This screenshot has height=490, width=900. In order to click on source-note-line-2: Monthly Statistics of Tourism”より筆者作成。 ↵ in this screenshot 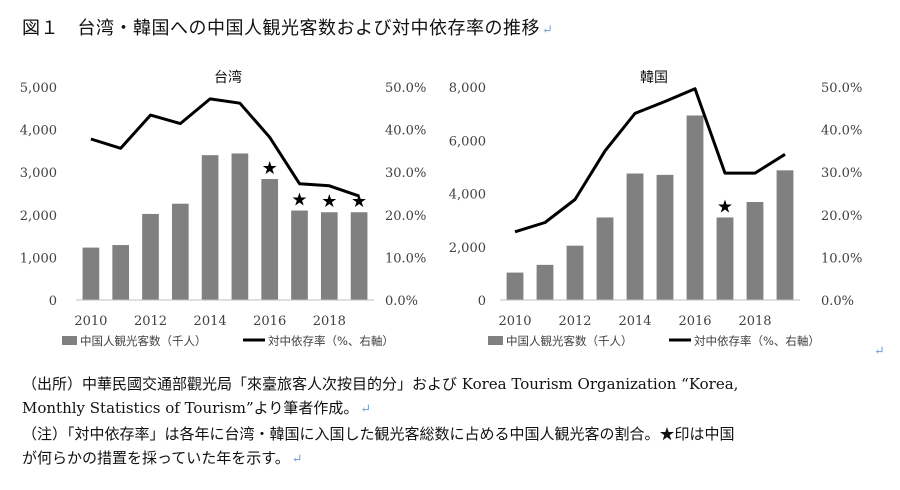, I will do `click(197, 408)`.